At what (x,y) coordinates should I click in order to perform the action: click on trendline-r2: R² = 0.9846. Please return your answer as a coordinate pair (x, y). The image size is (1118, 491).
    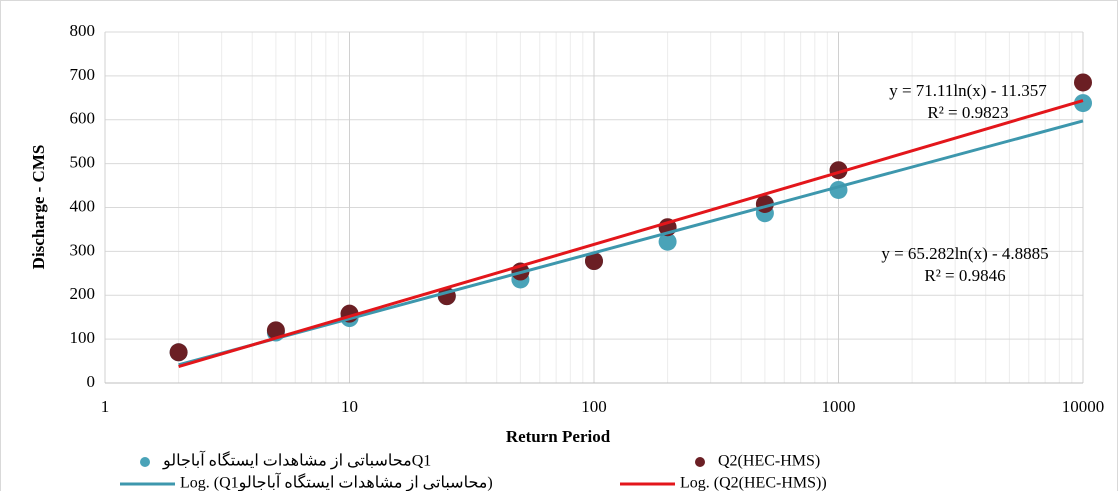
    Looking at the image, I should click on (964, 275).